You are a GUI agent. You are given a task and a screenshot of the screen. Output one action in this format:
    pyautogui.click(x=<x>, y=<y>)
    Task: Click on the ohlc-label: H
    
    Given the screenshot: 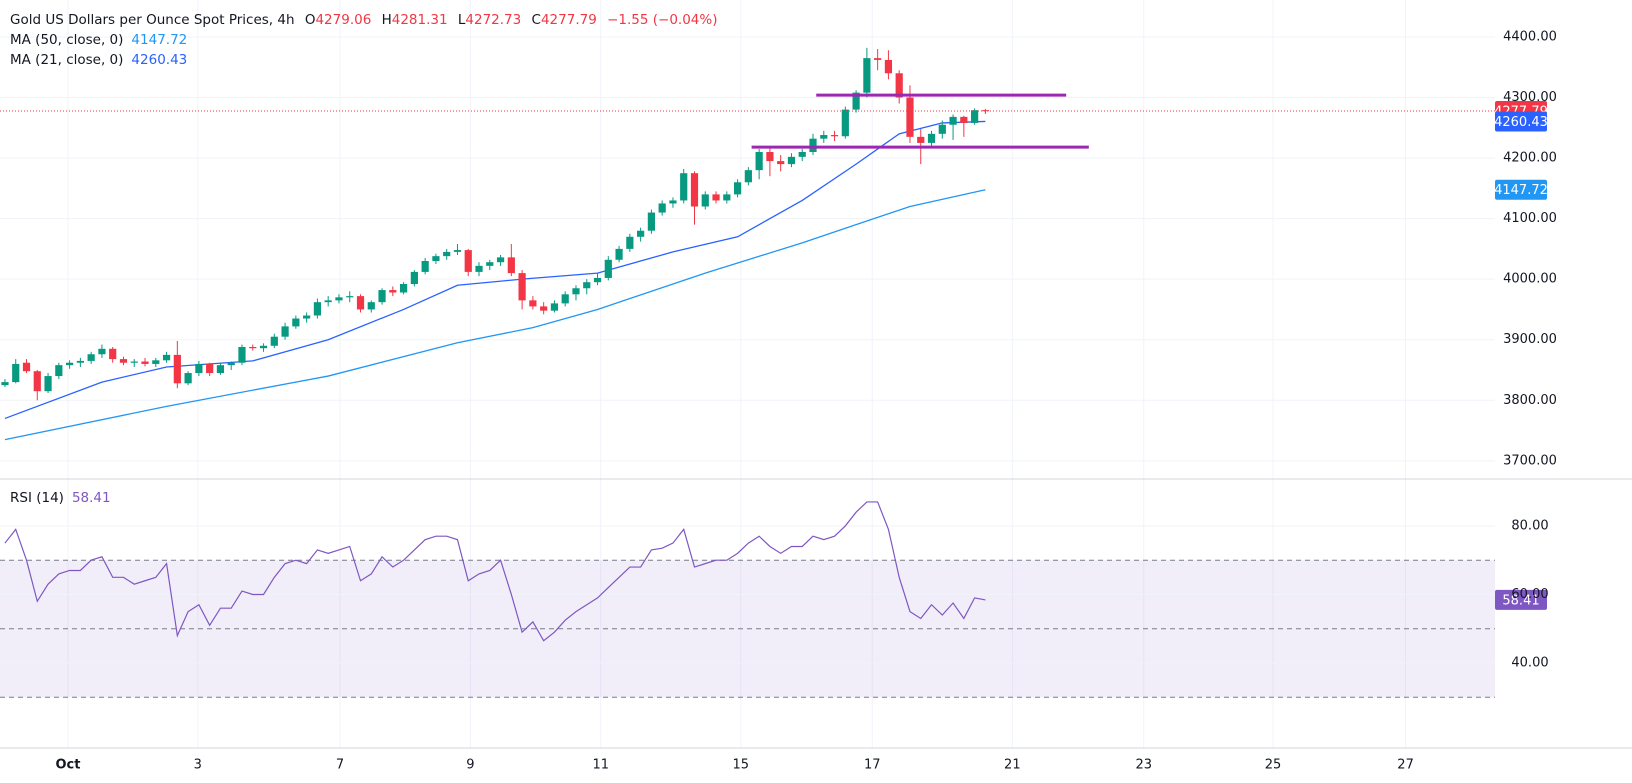 What is the action you would take?
    pyautogui.click(x=387, y=20)
    